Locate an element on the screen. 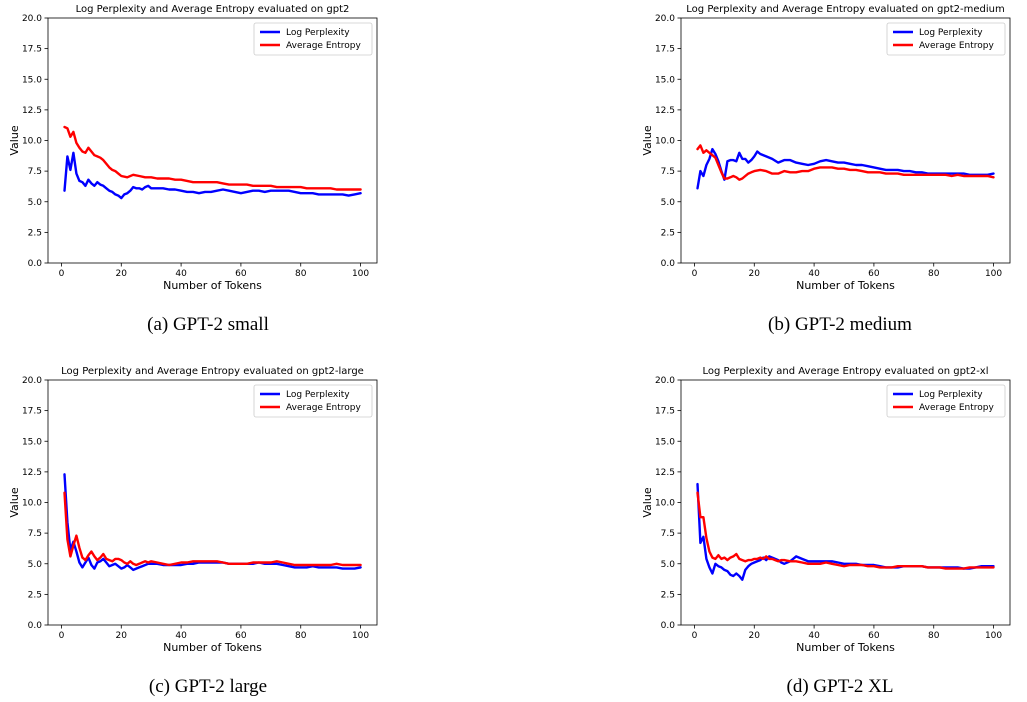 The height and width of the screenshot is (702, 1027). figure-caption: (b) GPT-2 medium is located at coordinates (840, 324).